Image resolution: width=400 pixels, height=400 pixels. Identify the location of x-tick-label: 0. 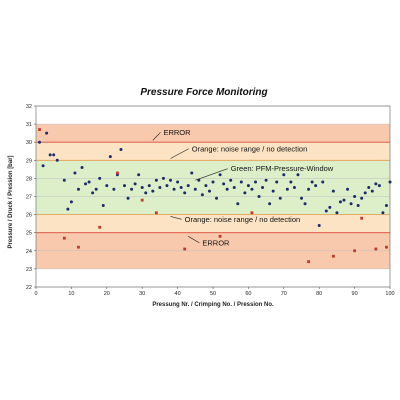
(35, 294).